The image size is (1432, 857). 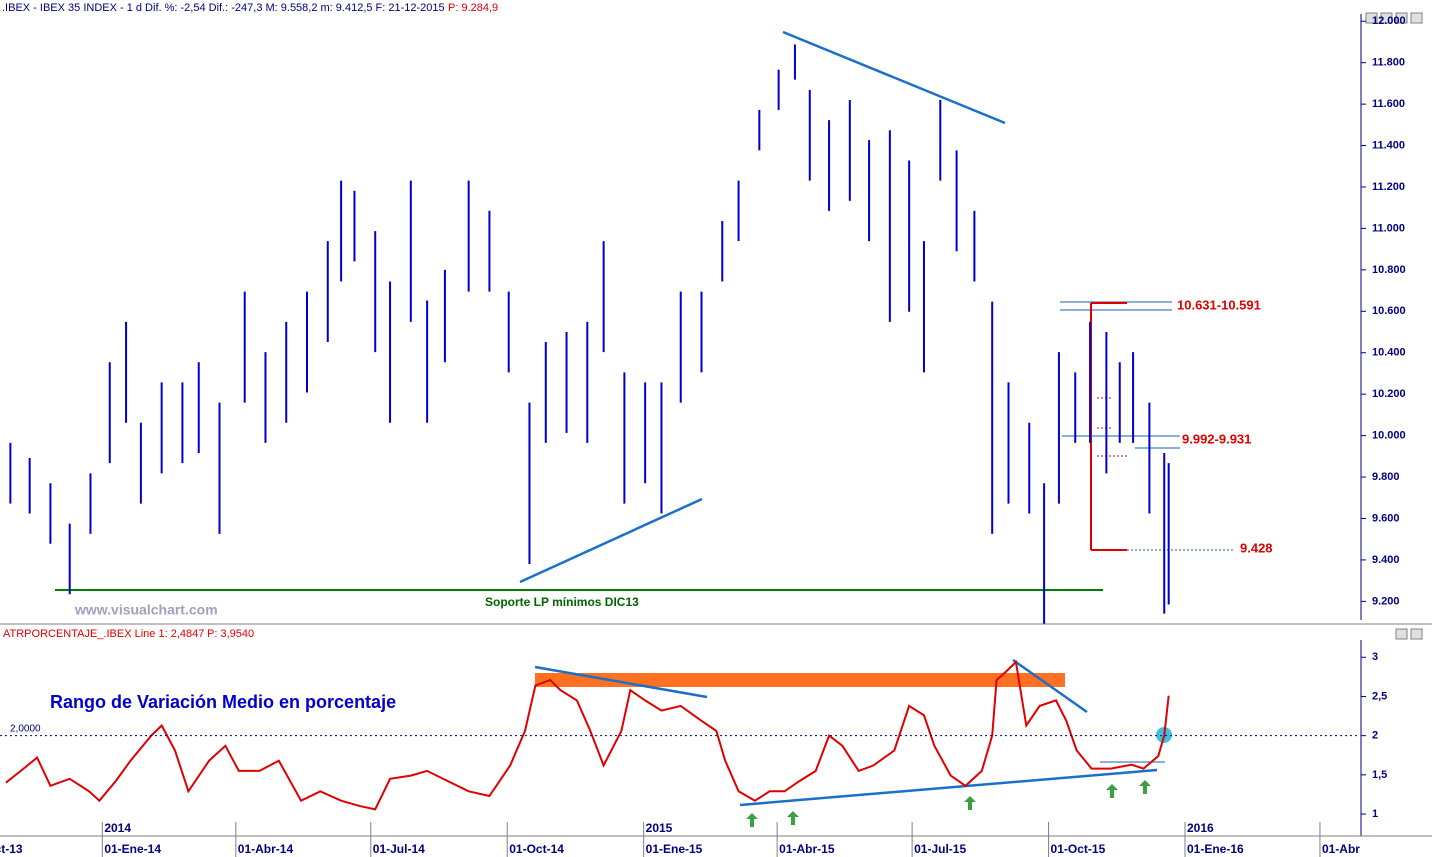 I want to click on x-tick-label: 01-Jul-14, so click(x=399, y=849).